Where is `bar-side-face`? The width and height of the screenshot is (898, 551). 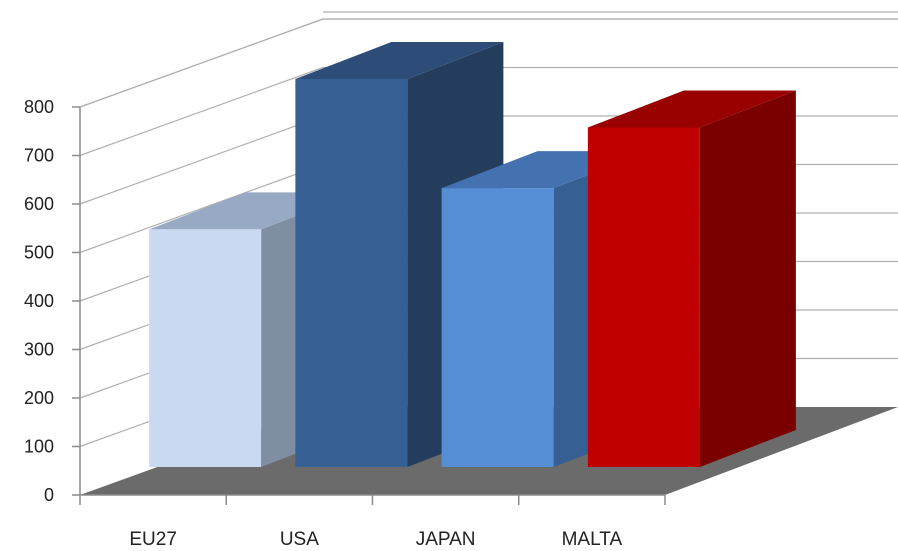 bar-side-face is located at coordinates (747, 278).